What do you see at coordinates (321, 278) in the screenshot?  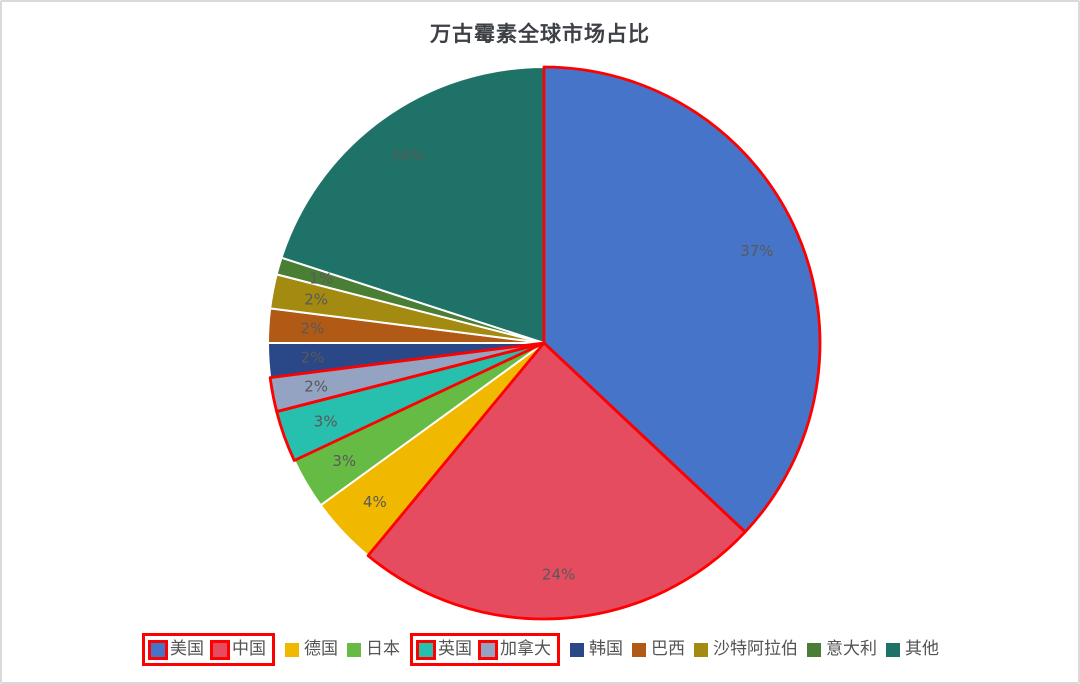 I see `slice-label: 1%` at bounding box center [321, 278].